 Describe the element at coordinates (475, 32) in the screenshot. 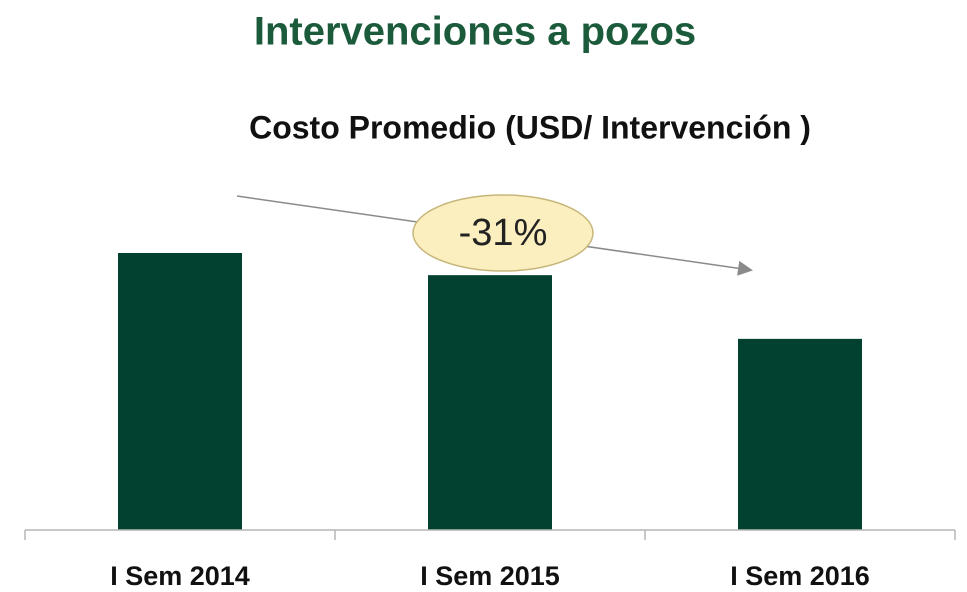

I see `chart-title: Intervenciones a pozos` at that location.